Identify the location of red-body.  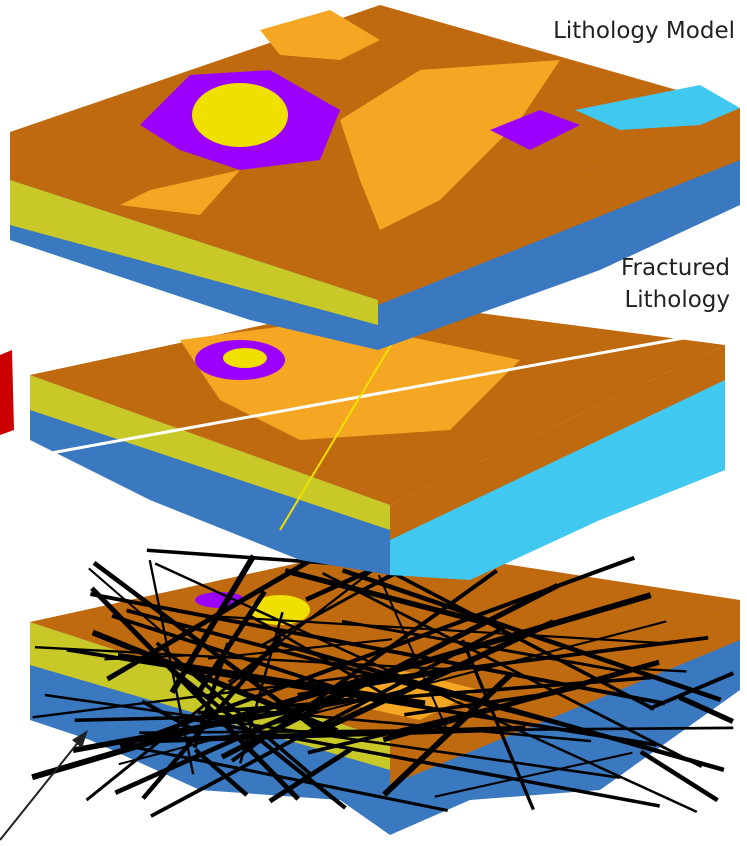
(7, 392).